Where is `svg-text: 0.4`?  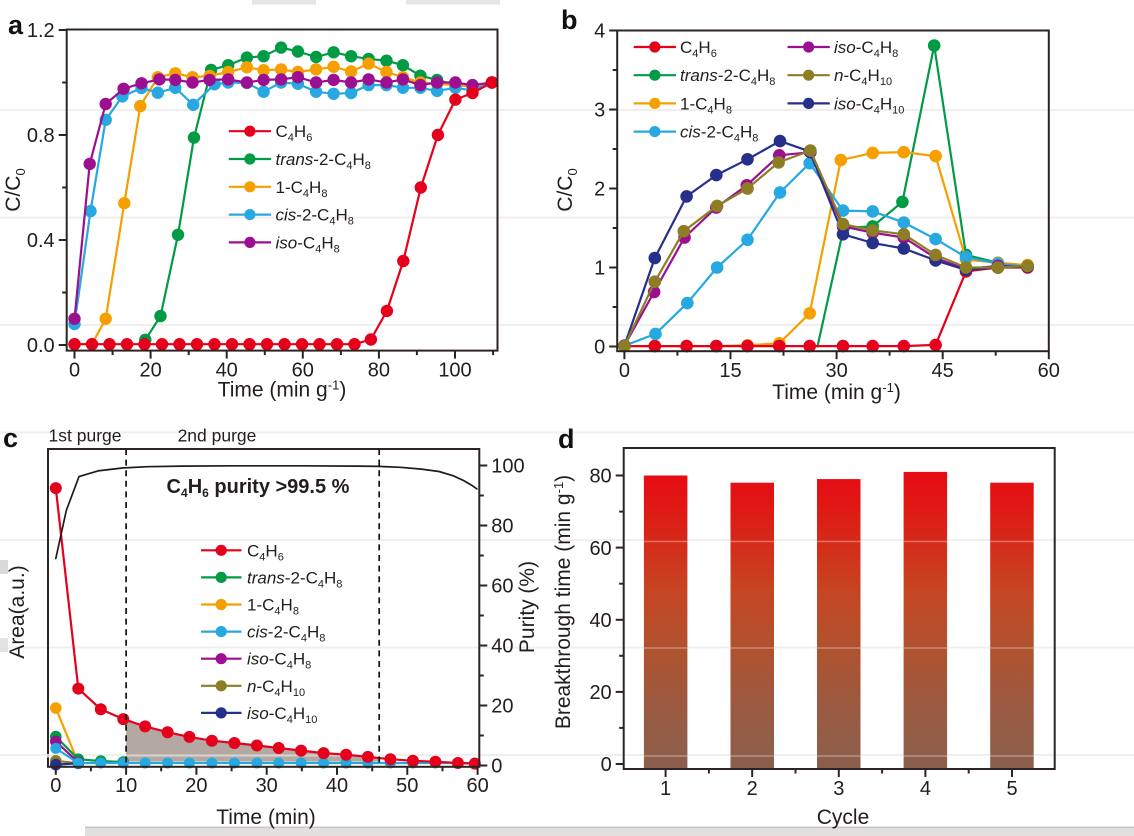
svg-text: 0.4 is located at coordinates (41, 241).